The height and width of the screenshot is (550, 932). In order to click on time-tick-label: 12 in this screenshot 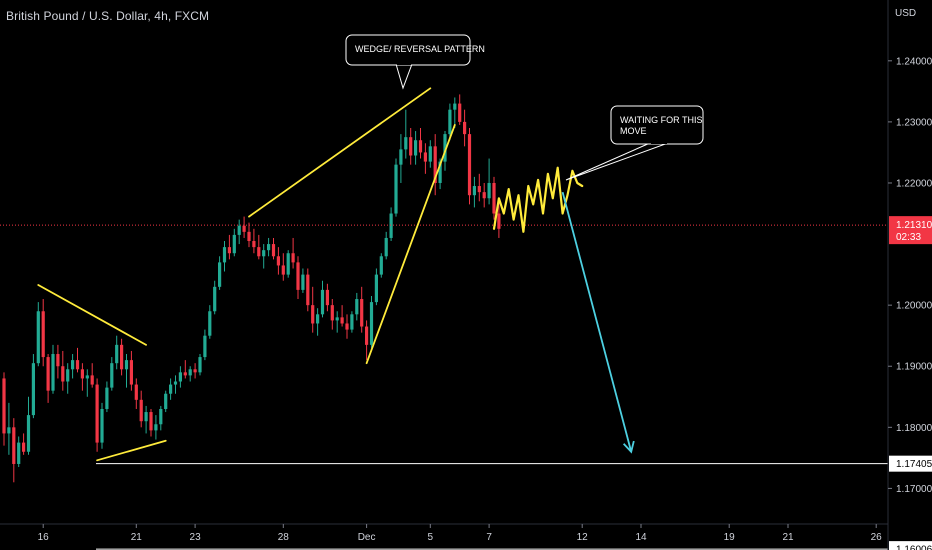, I will do `click(583, 537)`.